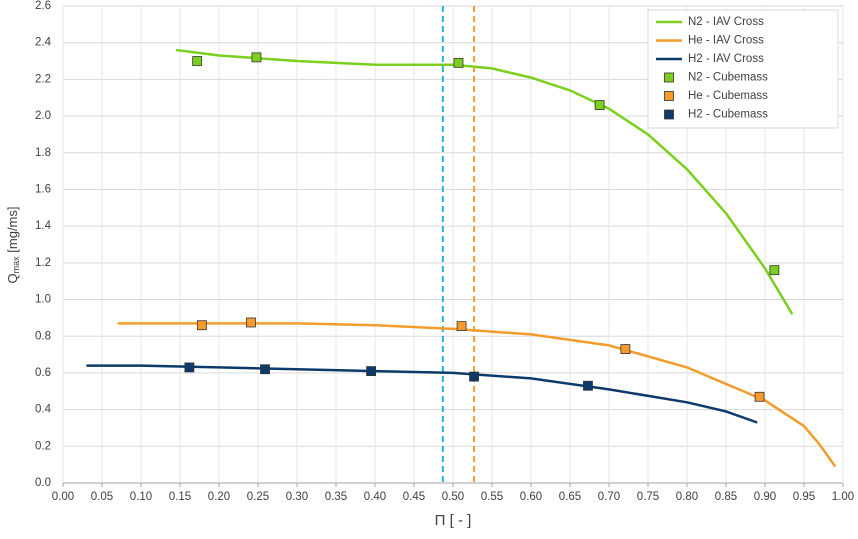  I want to click on y-tick-label: 0.8, so click(43, 336).